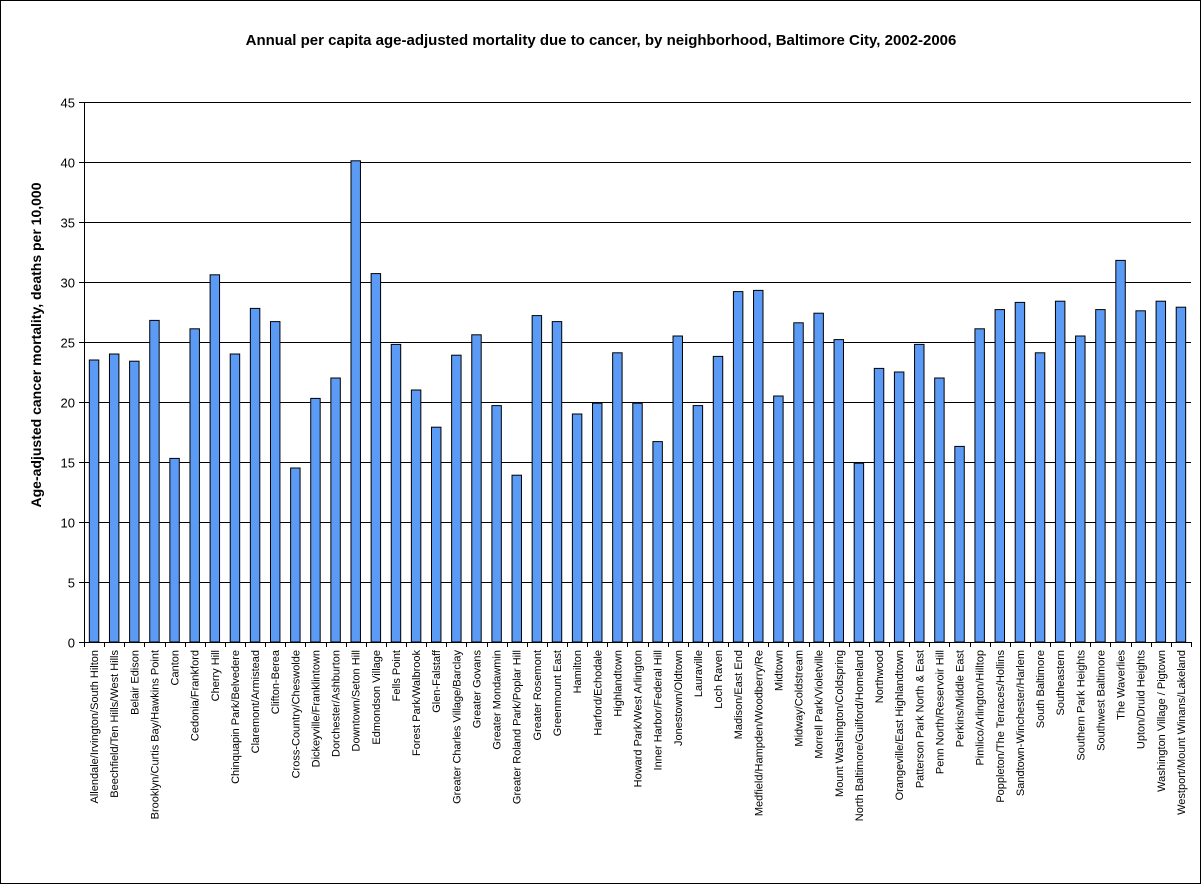  Describe the element at coordinates (236, 717) in the screenshot. I see `x-category-label: Chinquapin Park/Belvedere` at that location.